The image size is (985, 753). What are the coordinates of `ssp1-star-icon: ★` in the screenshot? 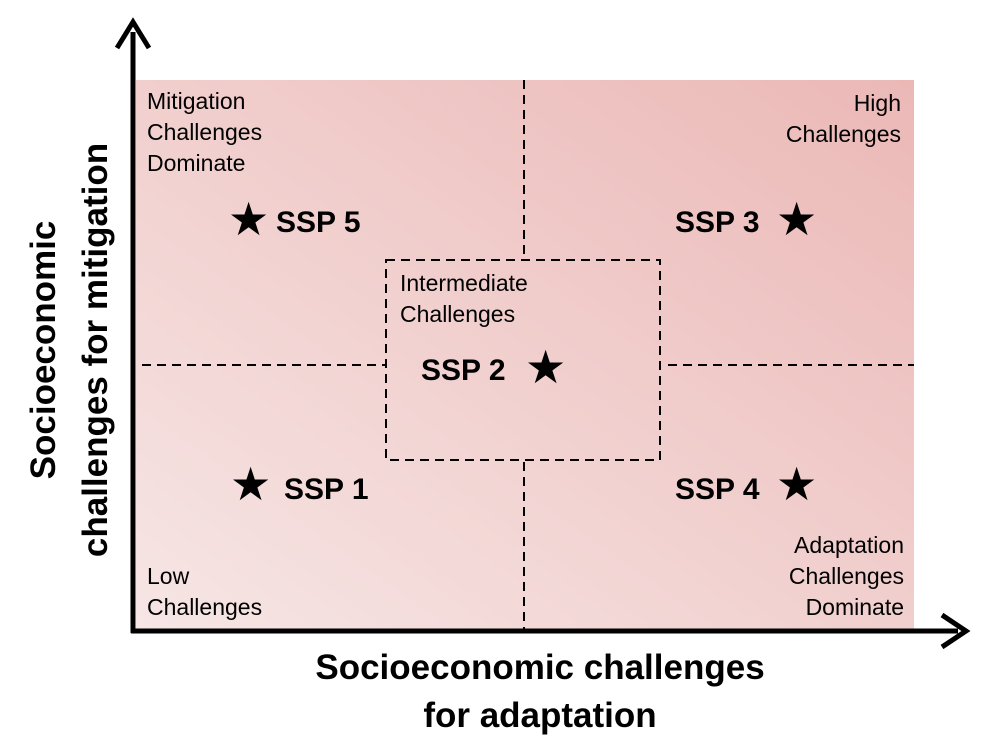 It's located at (251, 484).